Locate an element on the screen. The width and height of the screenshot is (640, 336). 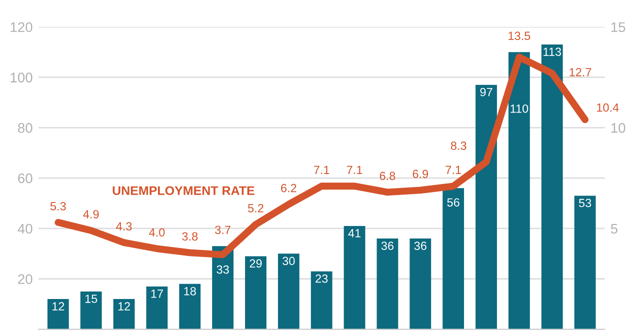
y-tick-label: 80 is located at coordinates (25, 128).